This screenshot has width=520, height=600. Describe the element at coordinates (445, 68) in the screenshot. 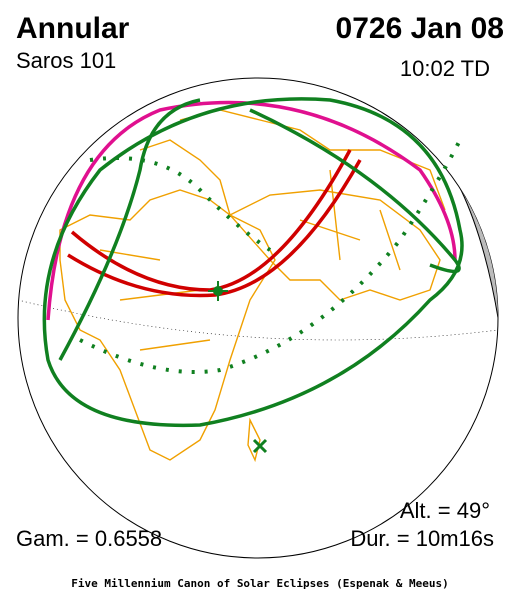

I see `time: 10:02 TD` at that location.